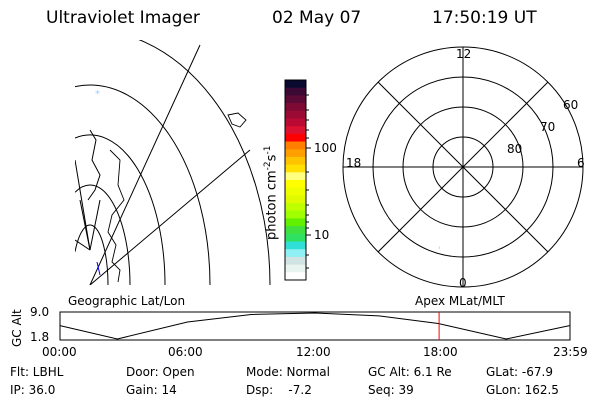 This screenshot has width=600, height=400. I want to click on gc-alt: GC Alt: 6.1 Re, so click(410, 372).